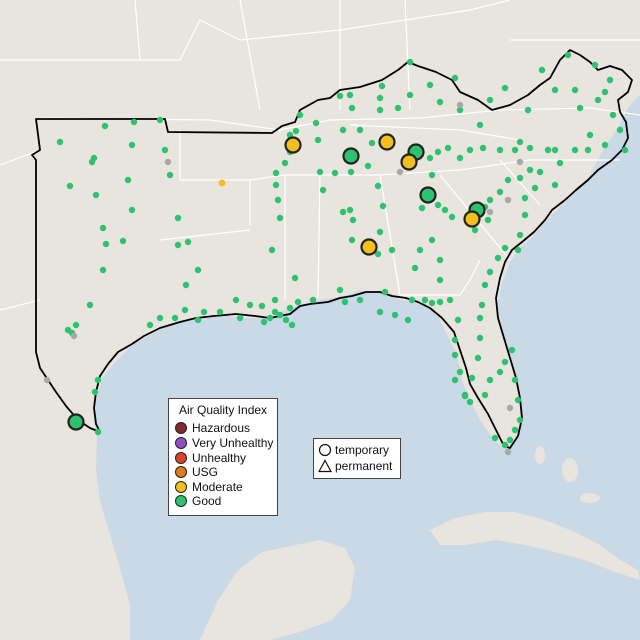 The height and width of the screenshot is (640, 640). Describe the element at coordinates (222, 183) in the screenshot. I see `monitor-site-moderate` at that location.